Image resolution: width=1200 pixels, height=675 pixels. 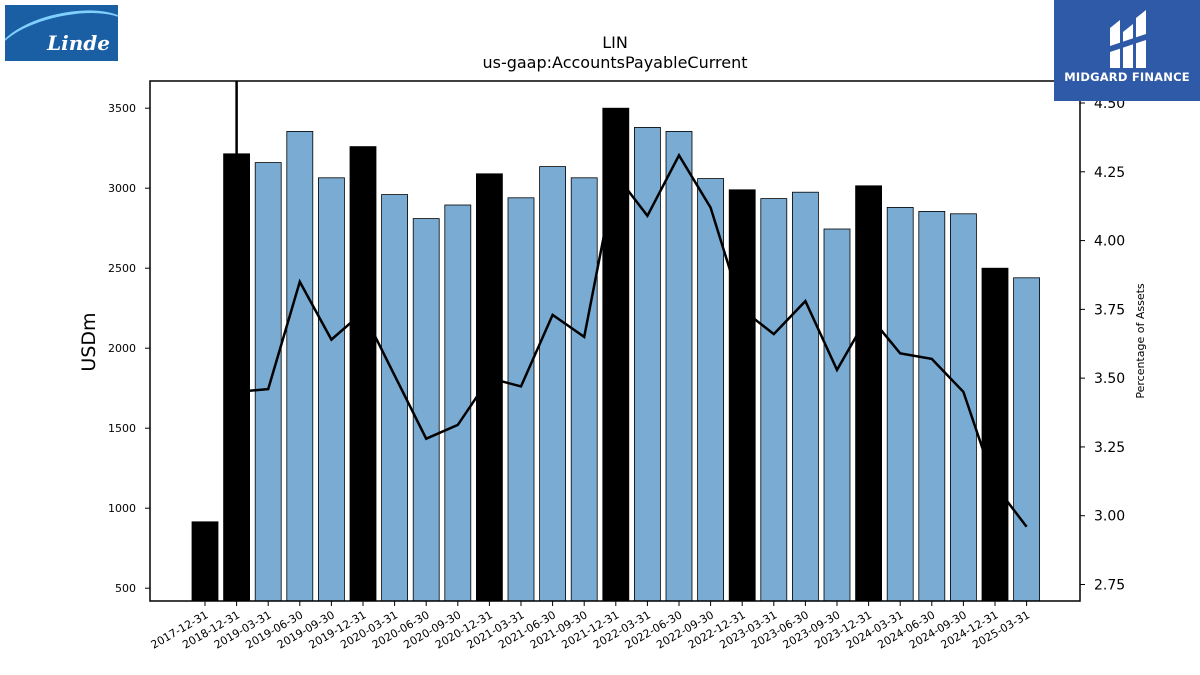 I want to click on y-tick-label: 3000, so click(x=122, y=188).